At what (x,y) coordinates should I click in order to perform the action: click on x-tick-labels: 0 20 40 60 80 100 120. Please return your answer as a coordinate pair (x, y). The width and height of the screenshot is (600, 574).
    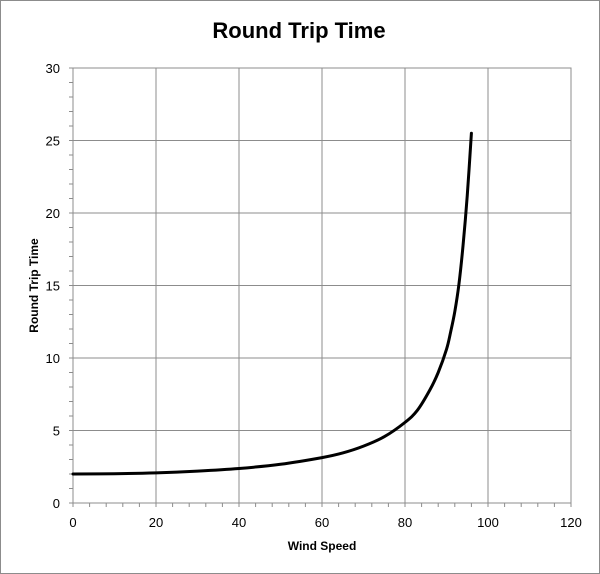
    Looking at the image, I should click on (325, 522).